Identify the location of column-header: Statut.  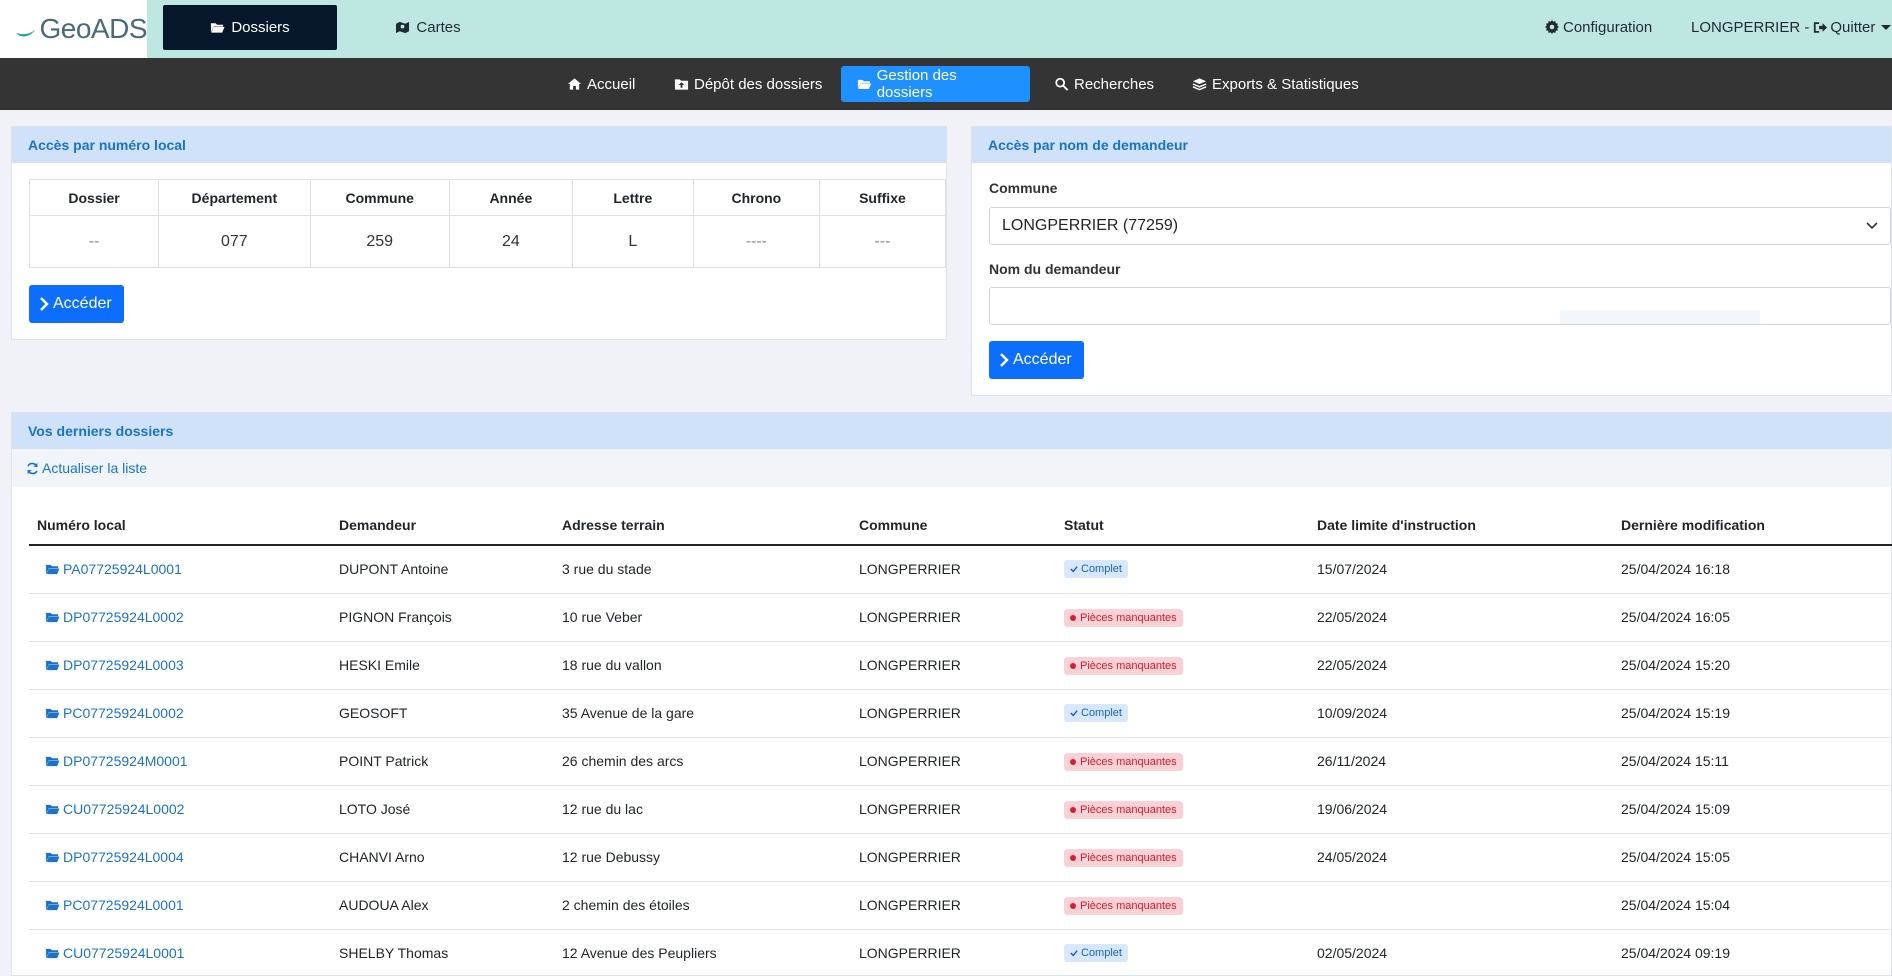
(1182, 525).